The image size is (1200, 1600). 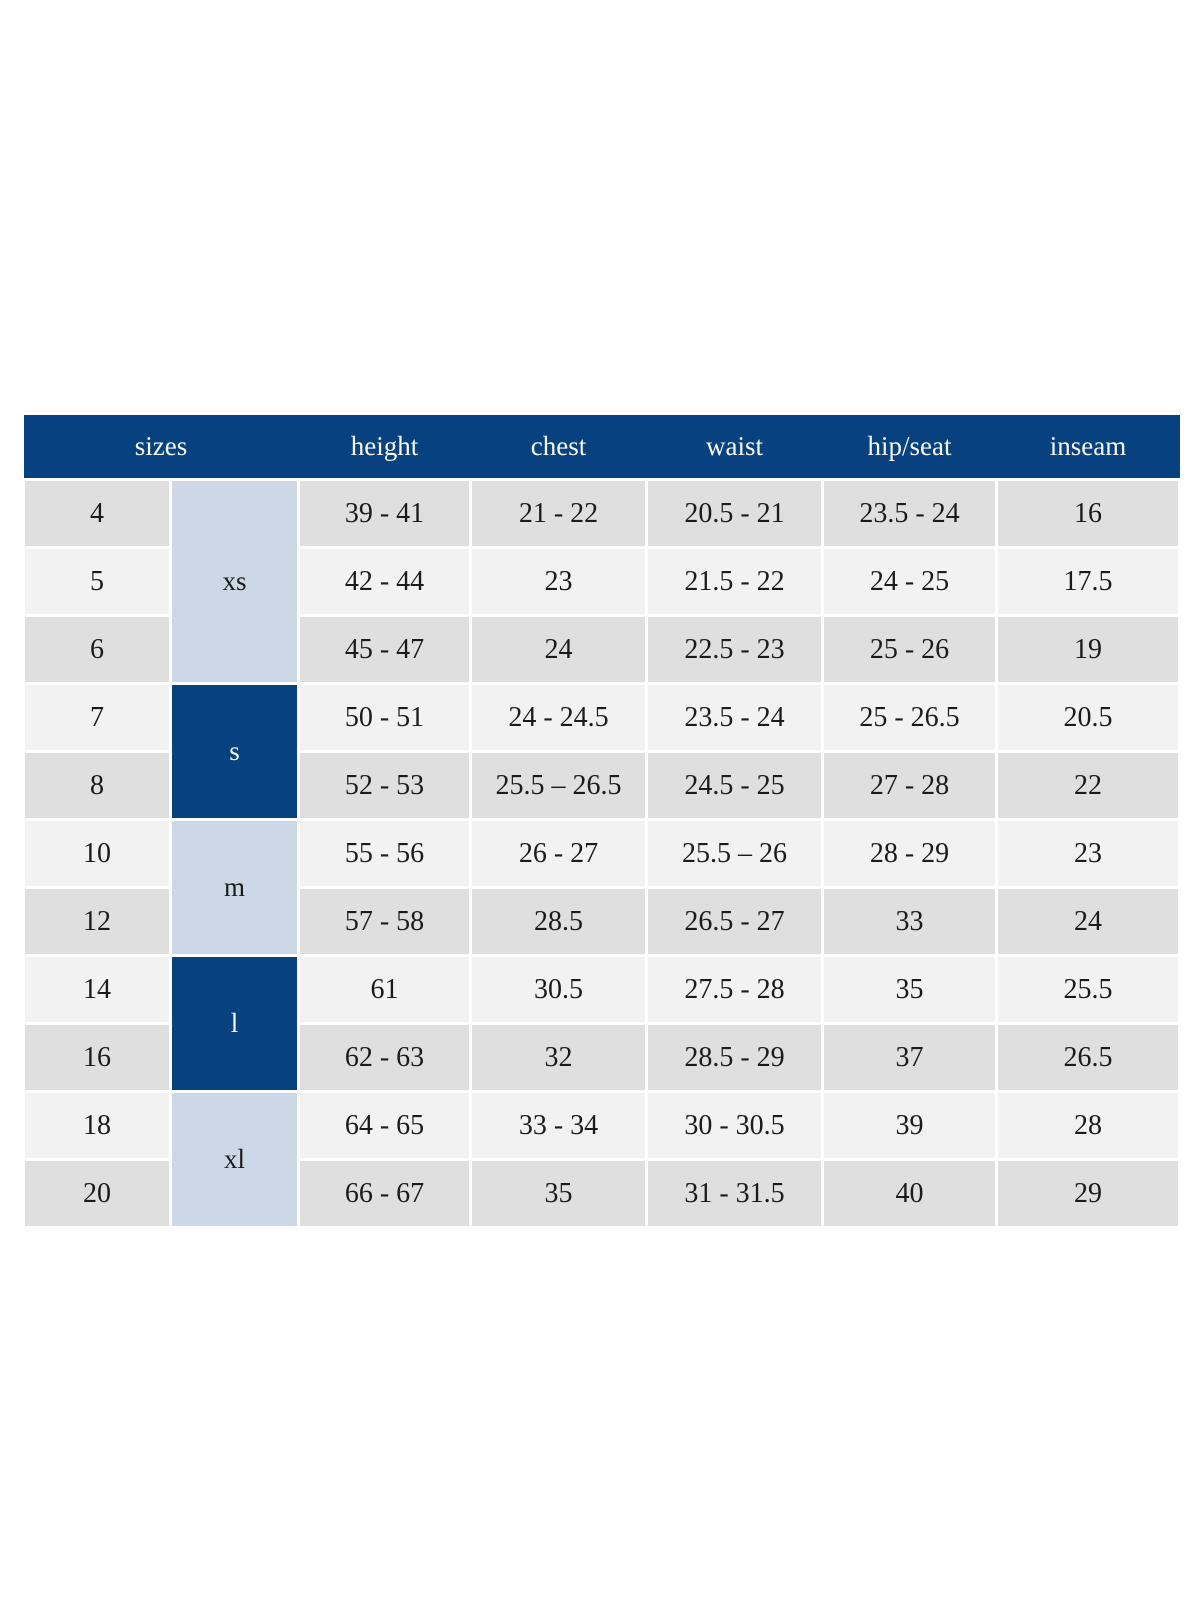 I want to click on cell-size: 16, so click(x=97, y=1057).